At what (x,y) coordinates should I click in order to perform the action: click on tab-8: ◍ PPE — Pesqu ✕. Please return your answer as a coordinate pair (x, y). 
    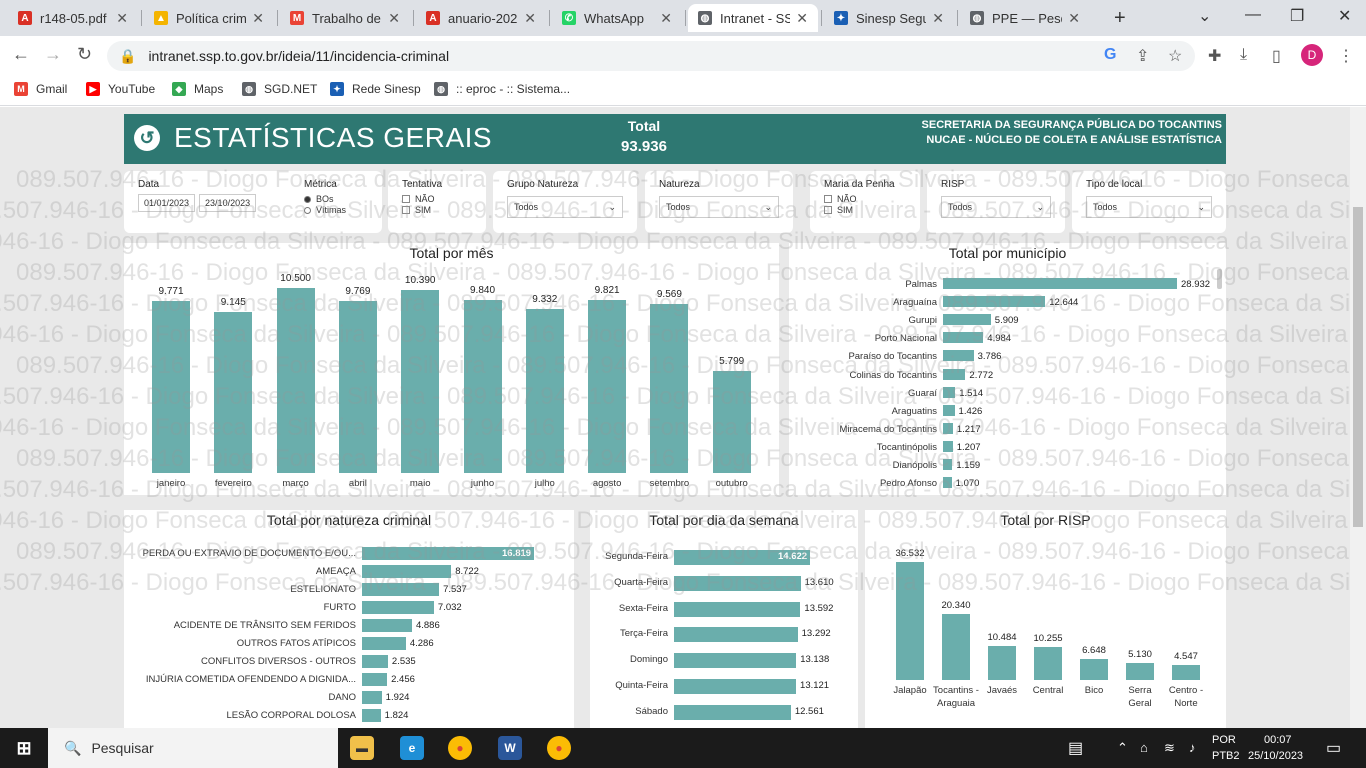
    Looking at the image, I should click on (1025, 18).